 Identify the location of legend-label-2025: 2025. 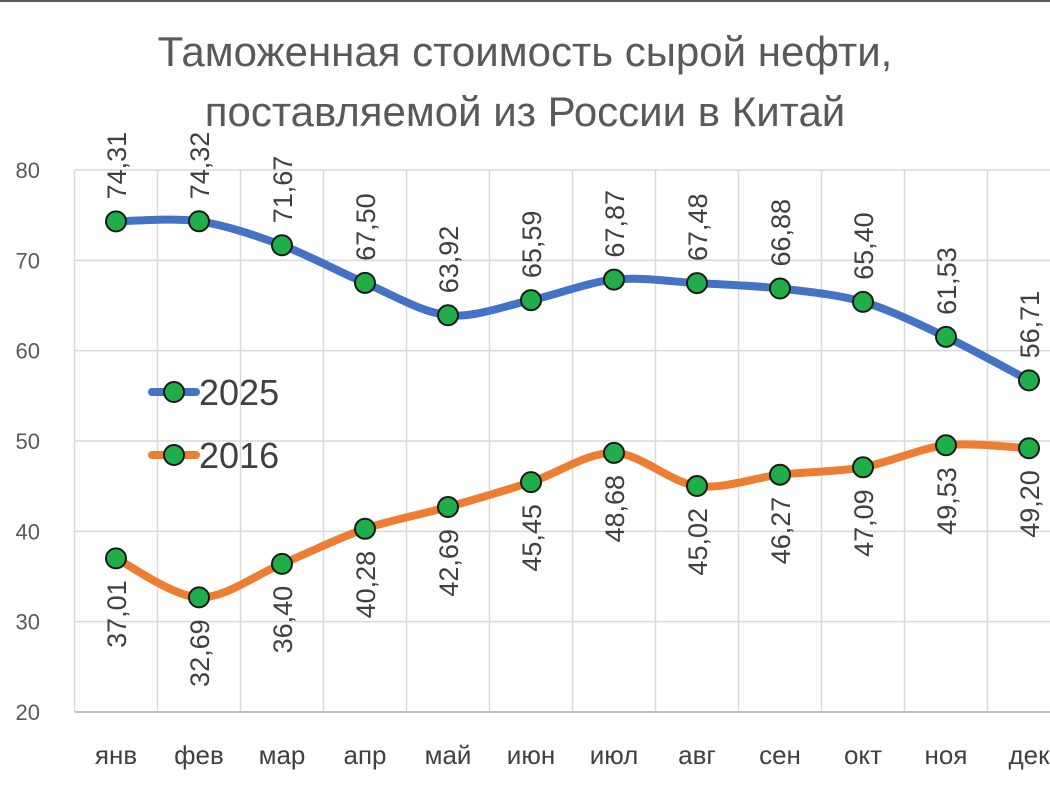
(239, 392).